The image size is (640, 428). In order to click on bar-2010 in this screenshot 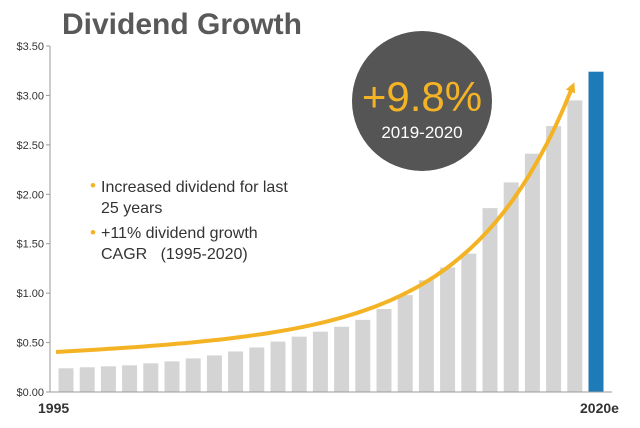, I will do `click(384, 350)`.